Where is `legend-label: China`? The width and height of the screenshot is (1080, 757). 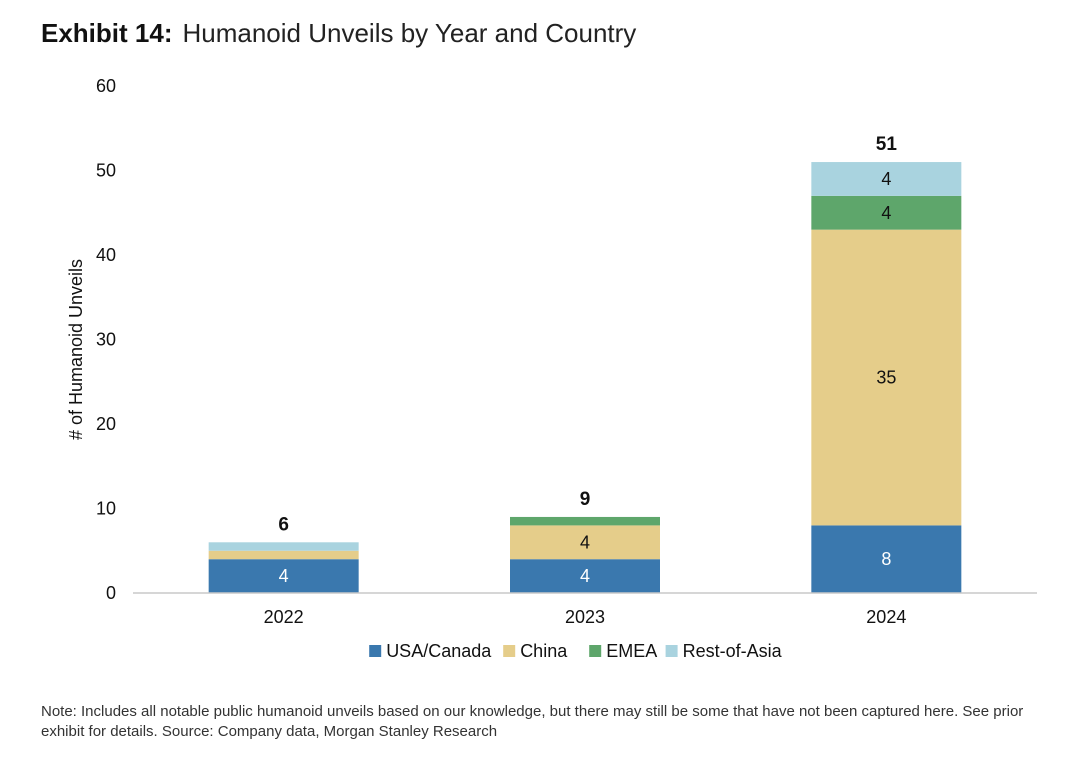
legend-label: China is located at coordinates (544, 651).